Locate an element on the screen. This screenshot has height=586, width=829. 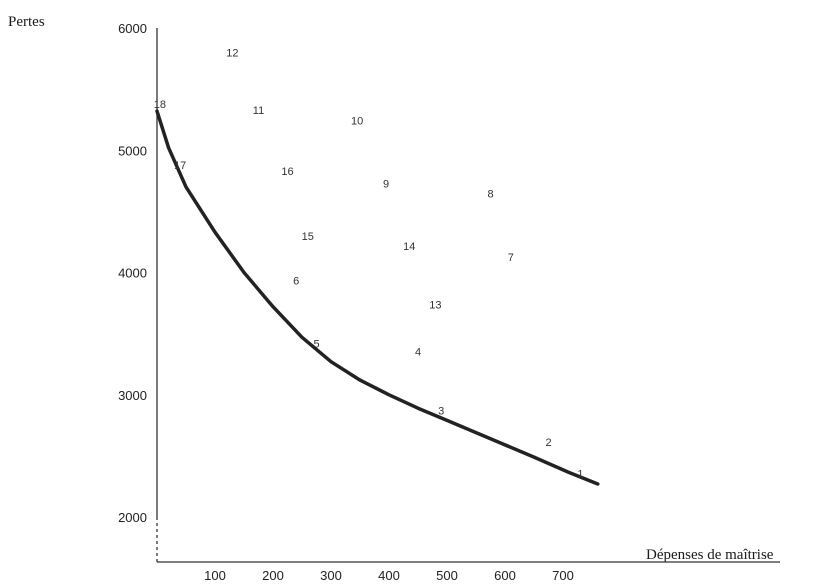
point-label-16: 16 is located at coordinates (287, 172).